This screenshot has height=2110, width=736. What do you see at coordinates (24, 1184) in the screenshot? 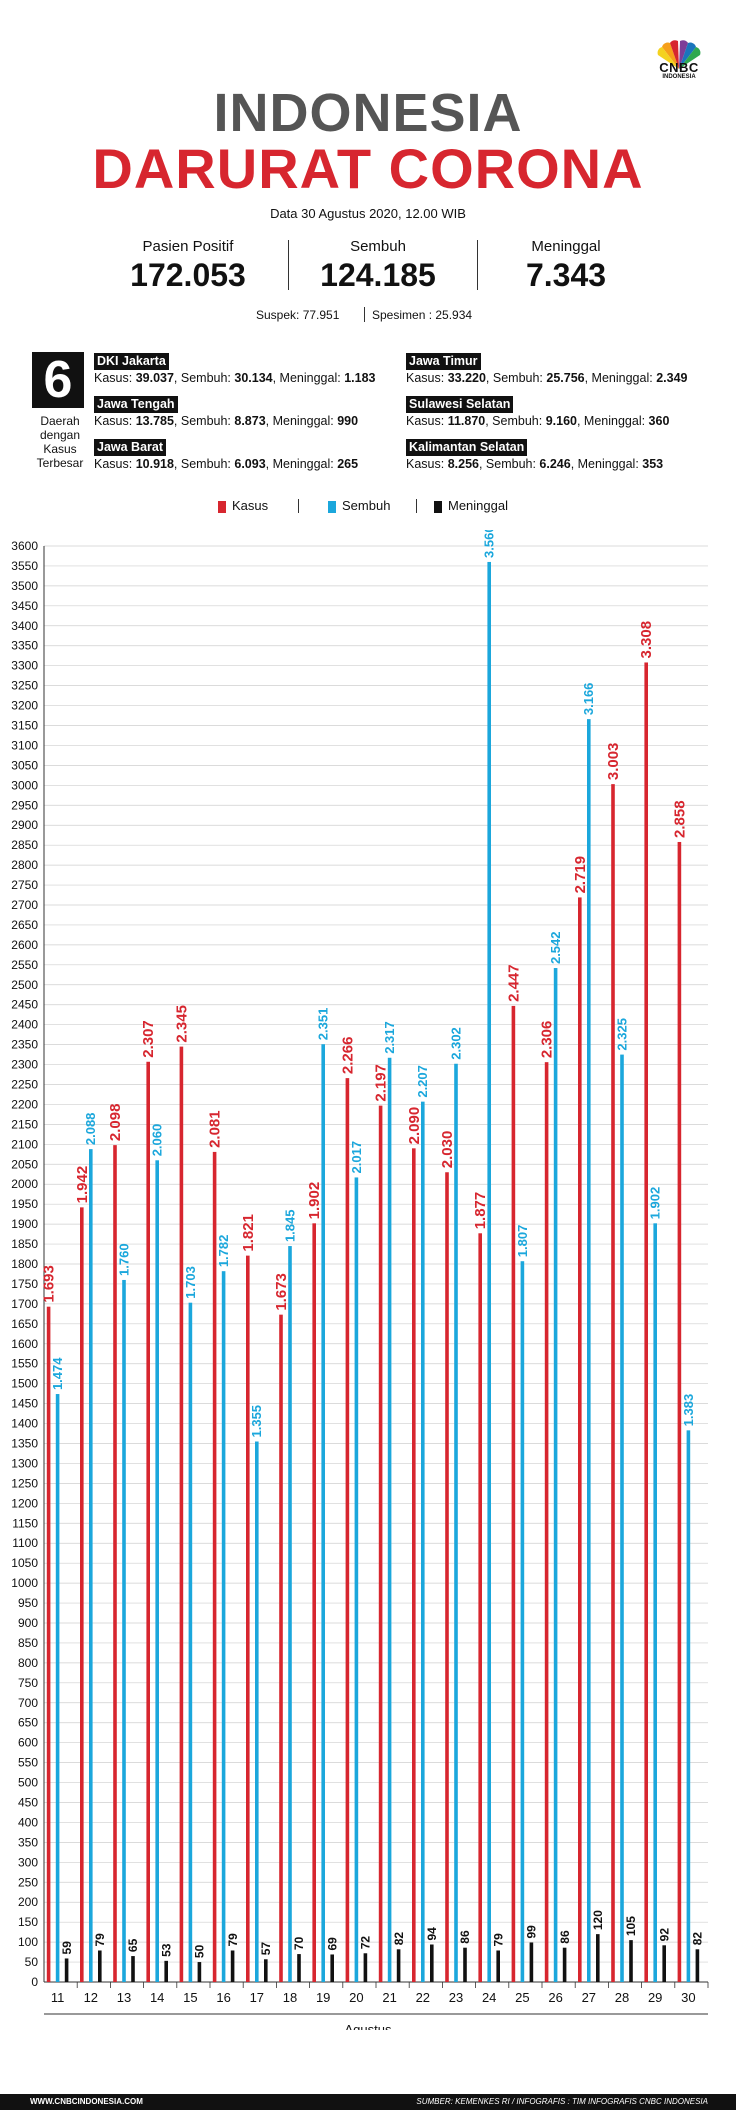
I see `y-tick-label: 2000` at bounding box center [24, 1184].